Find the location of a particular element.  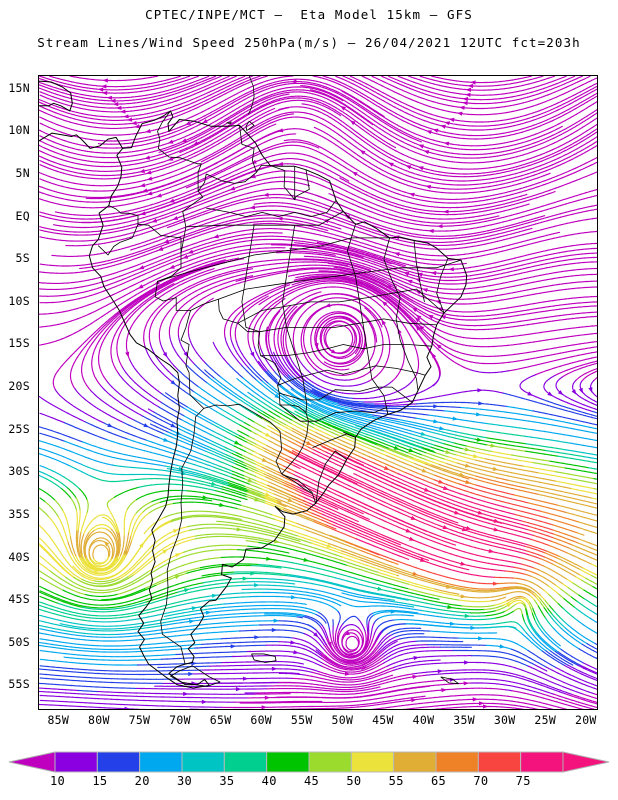

y-tick-label: 40S is located at coordinates (19, 556).